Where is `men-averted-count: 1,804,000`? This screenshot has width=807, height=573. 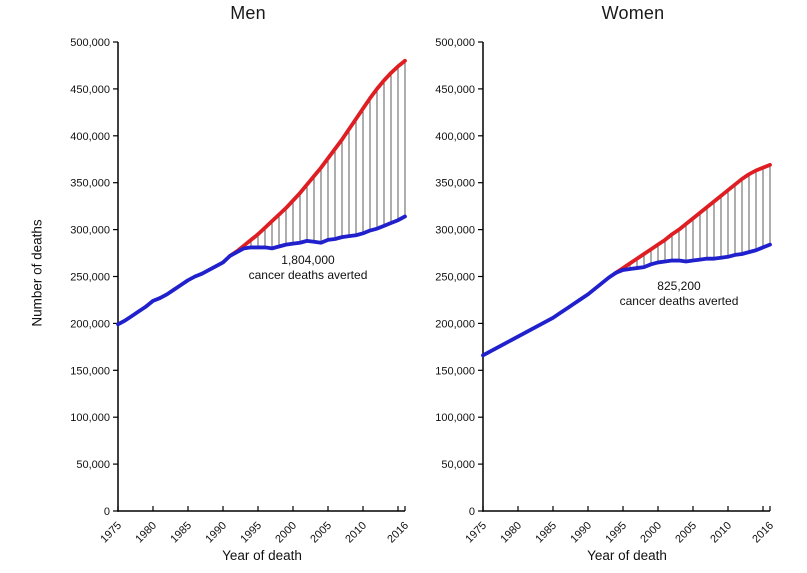 men-averted-count: 1,804,000 is located at coordinates (308, 260).